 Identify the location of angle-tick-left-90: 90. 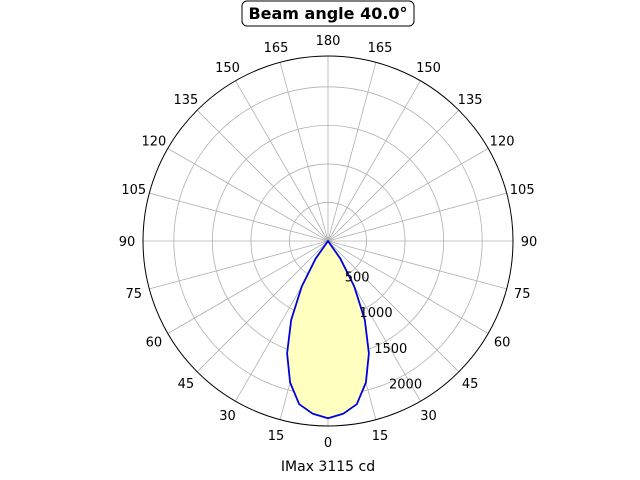
(127, 242).